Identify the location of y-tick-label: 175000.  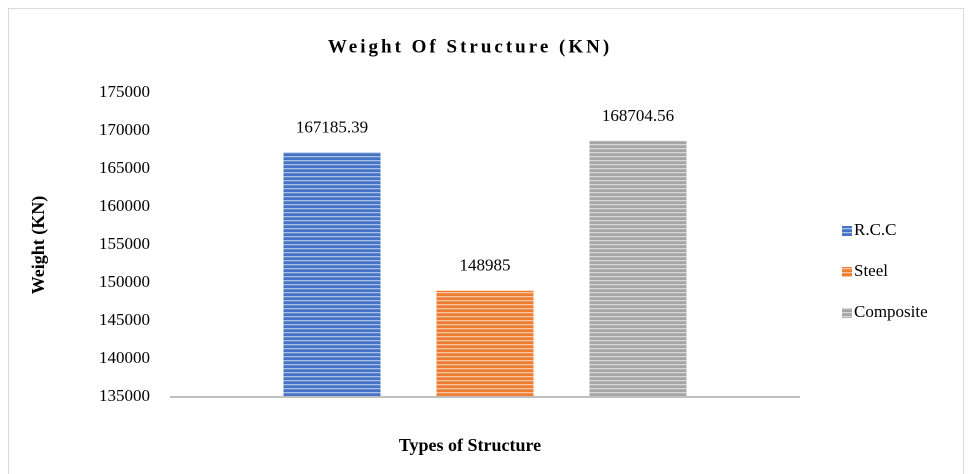
(124, 91).